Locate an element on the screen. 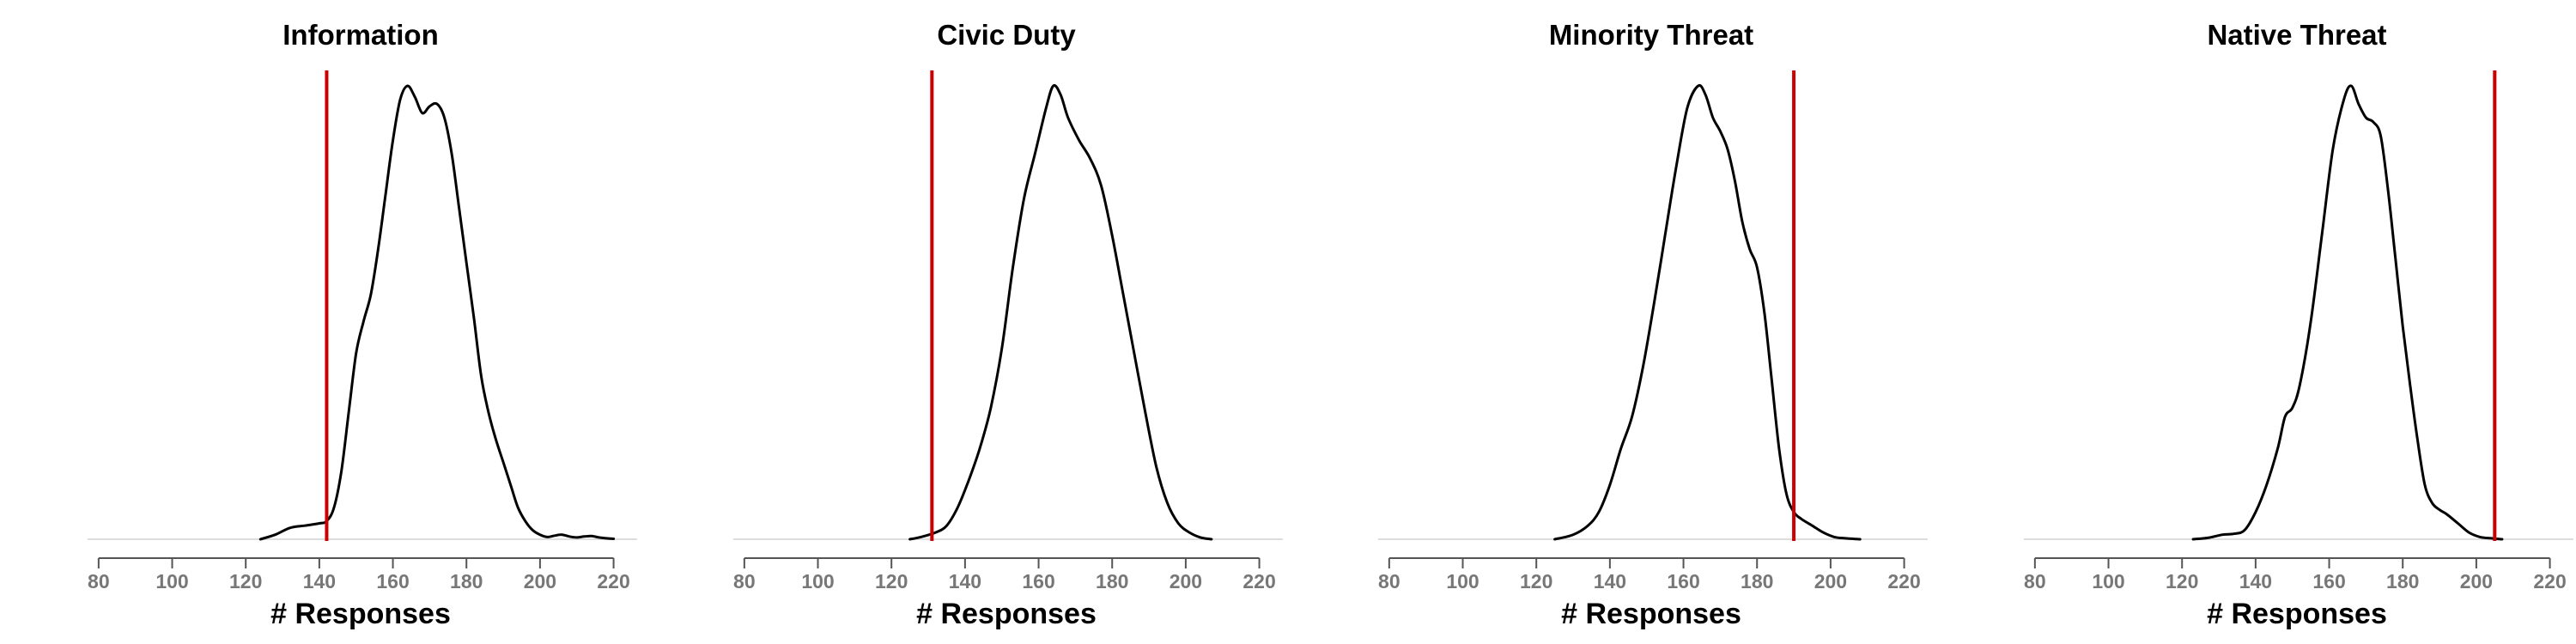 Image resolution: width=2576 pixels, height=644 pixels. panel-title: Native Threat is located at coordinates (2296, 35).